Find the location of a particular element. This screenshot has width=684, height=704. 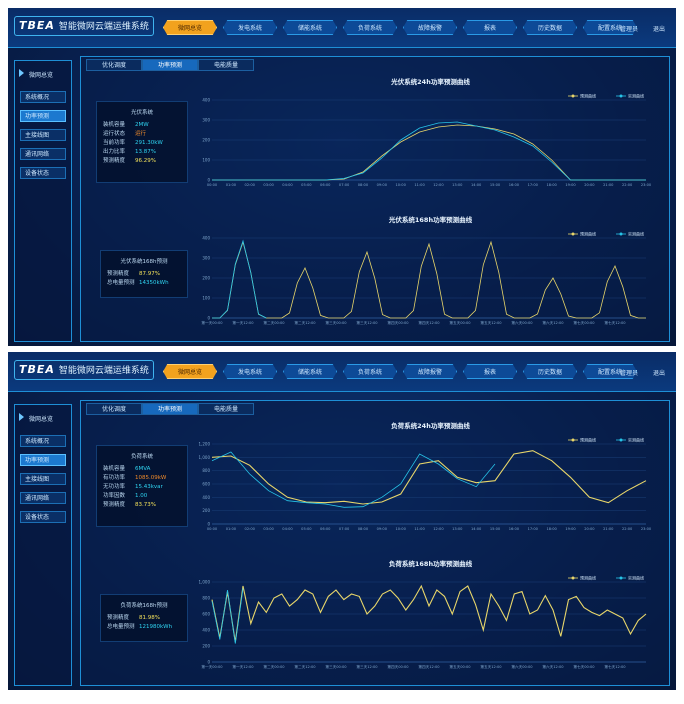

info-value: 87.97% is located at coordinates (149, 274).